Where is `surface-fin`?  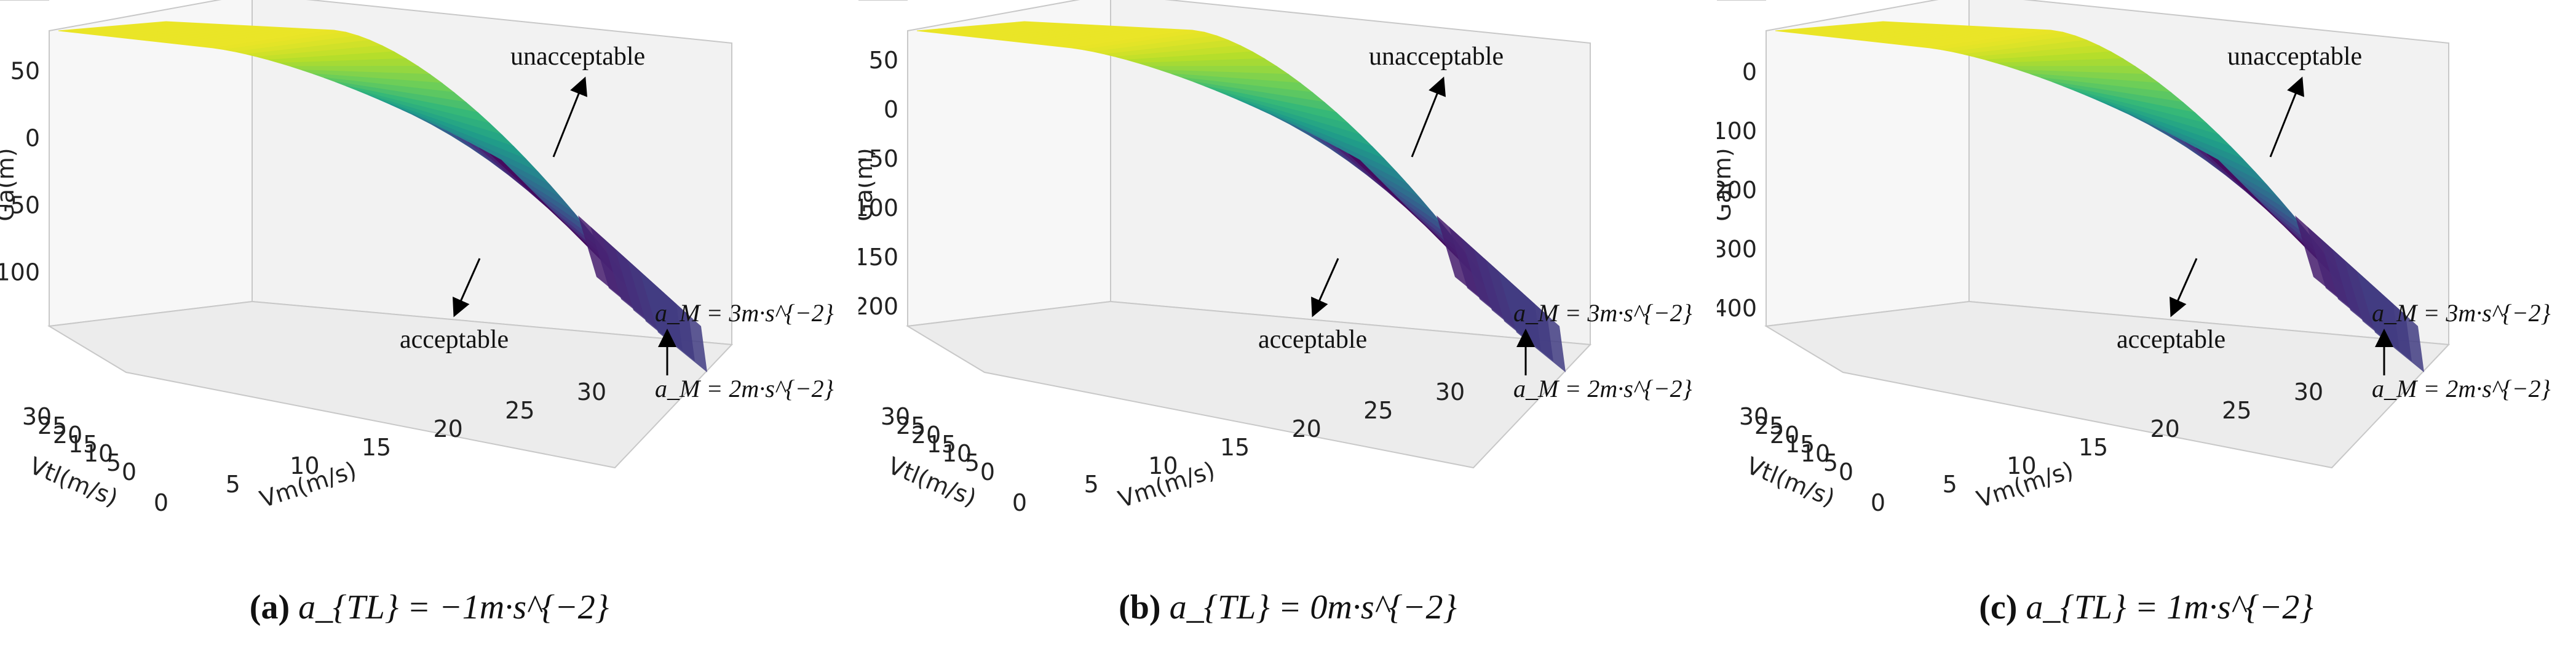
surface-fin is located at coordinates (673, 321).